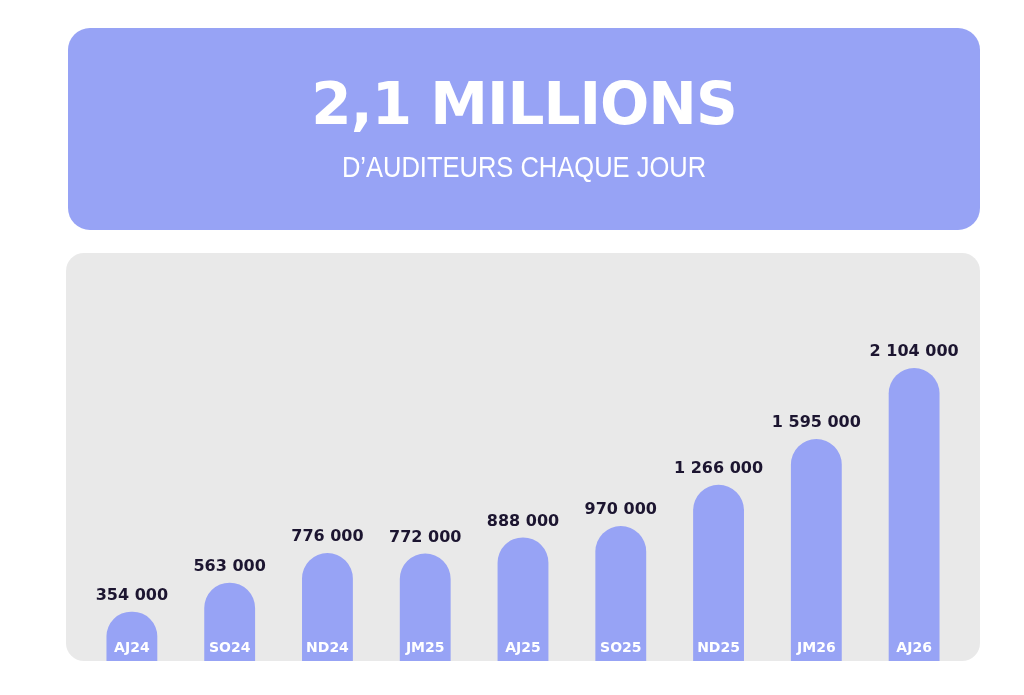 Image resolution: width=1024 pixels, height=695 pixels. I want to click on x-tick-label: AJ24, so click(132, 646).